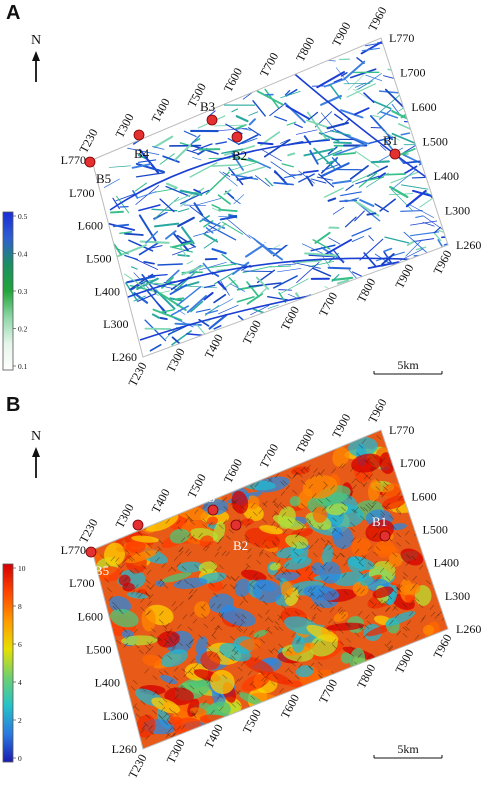 This screenshot has width=498, height=790. Describe the element at coordinates (20, 758) in the screenshot. I see `colorbar-tick-label: 0` at that location.